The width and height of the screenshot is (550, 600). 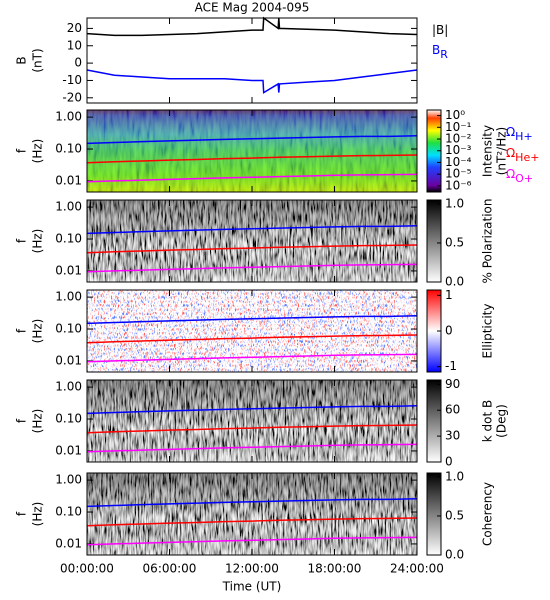 I want to click on legend-entry: ΩO+, so click(x=519, y=176).